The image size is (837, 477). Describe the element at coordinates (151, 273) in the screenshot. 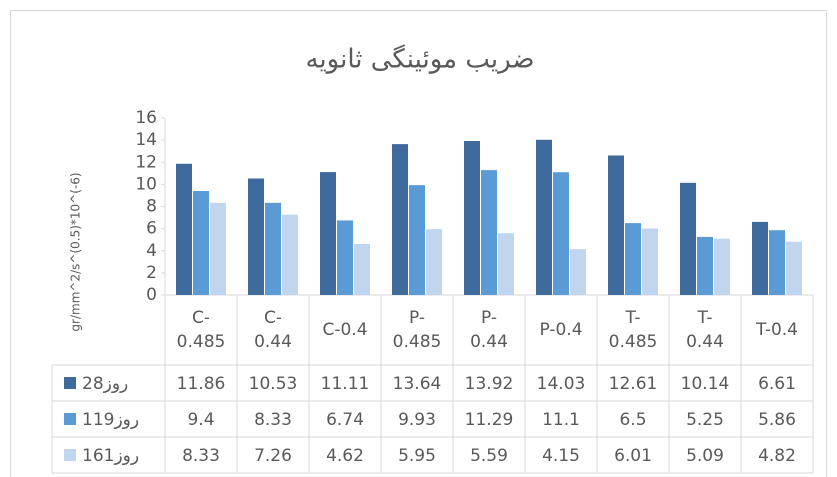

I see `y-tick-label: 2` at that location.